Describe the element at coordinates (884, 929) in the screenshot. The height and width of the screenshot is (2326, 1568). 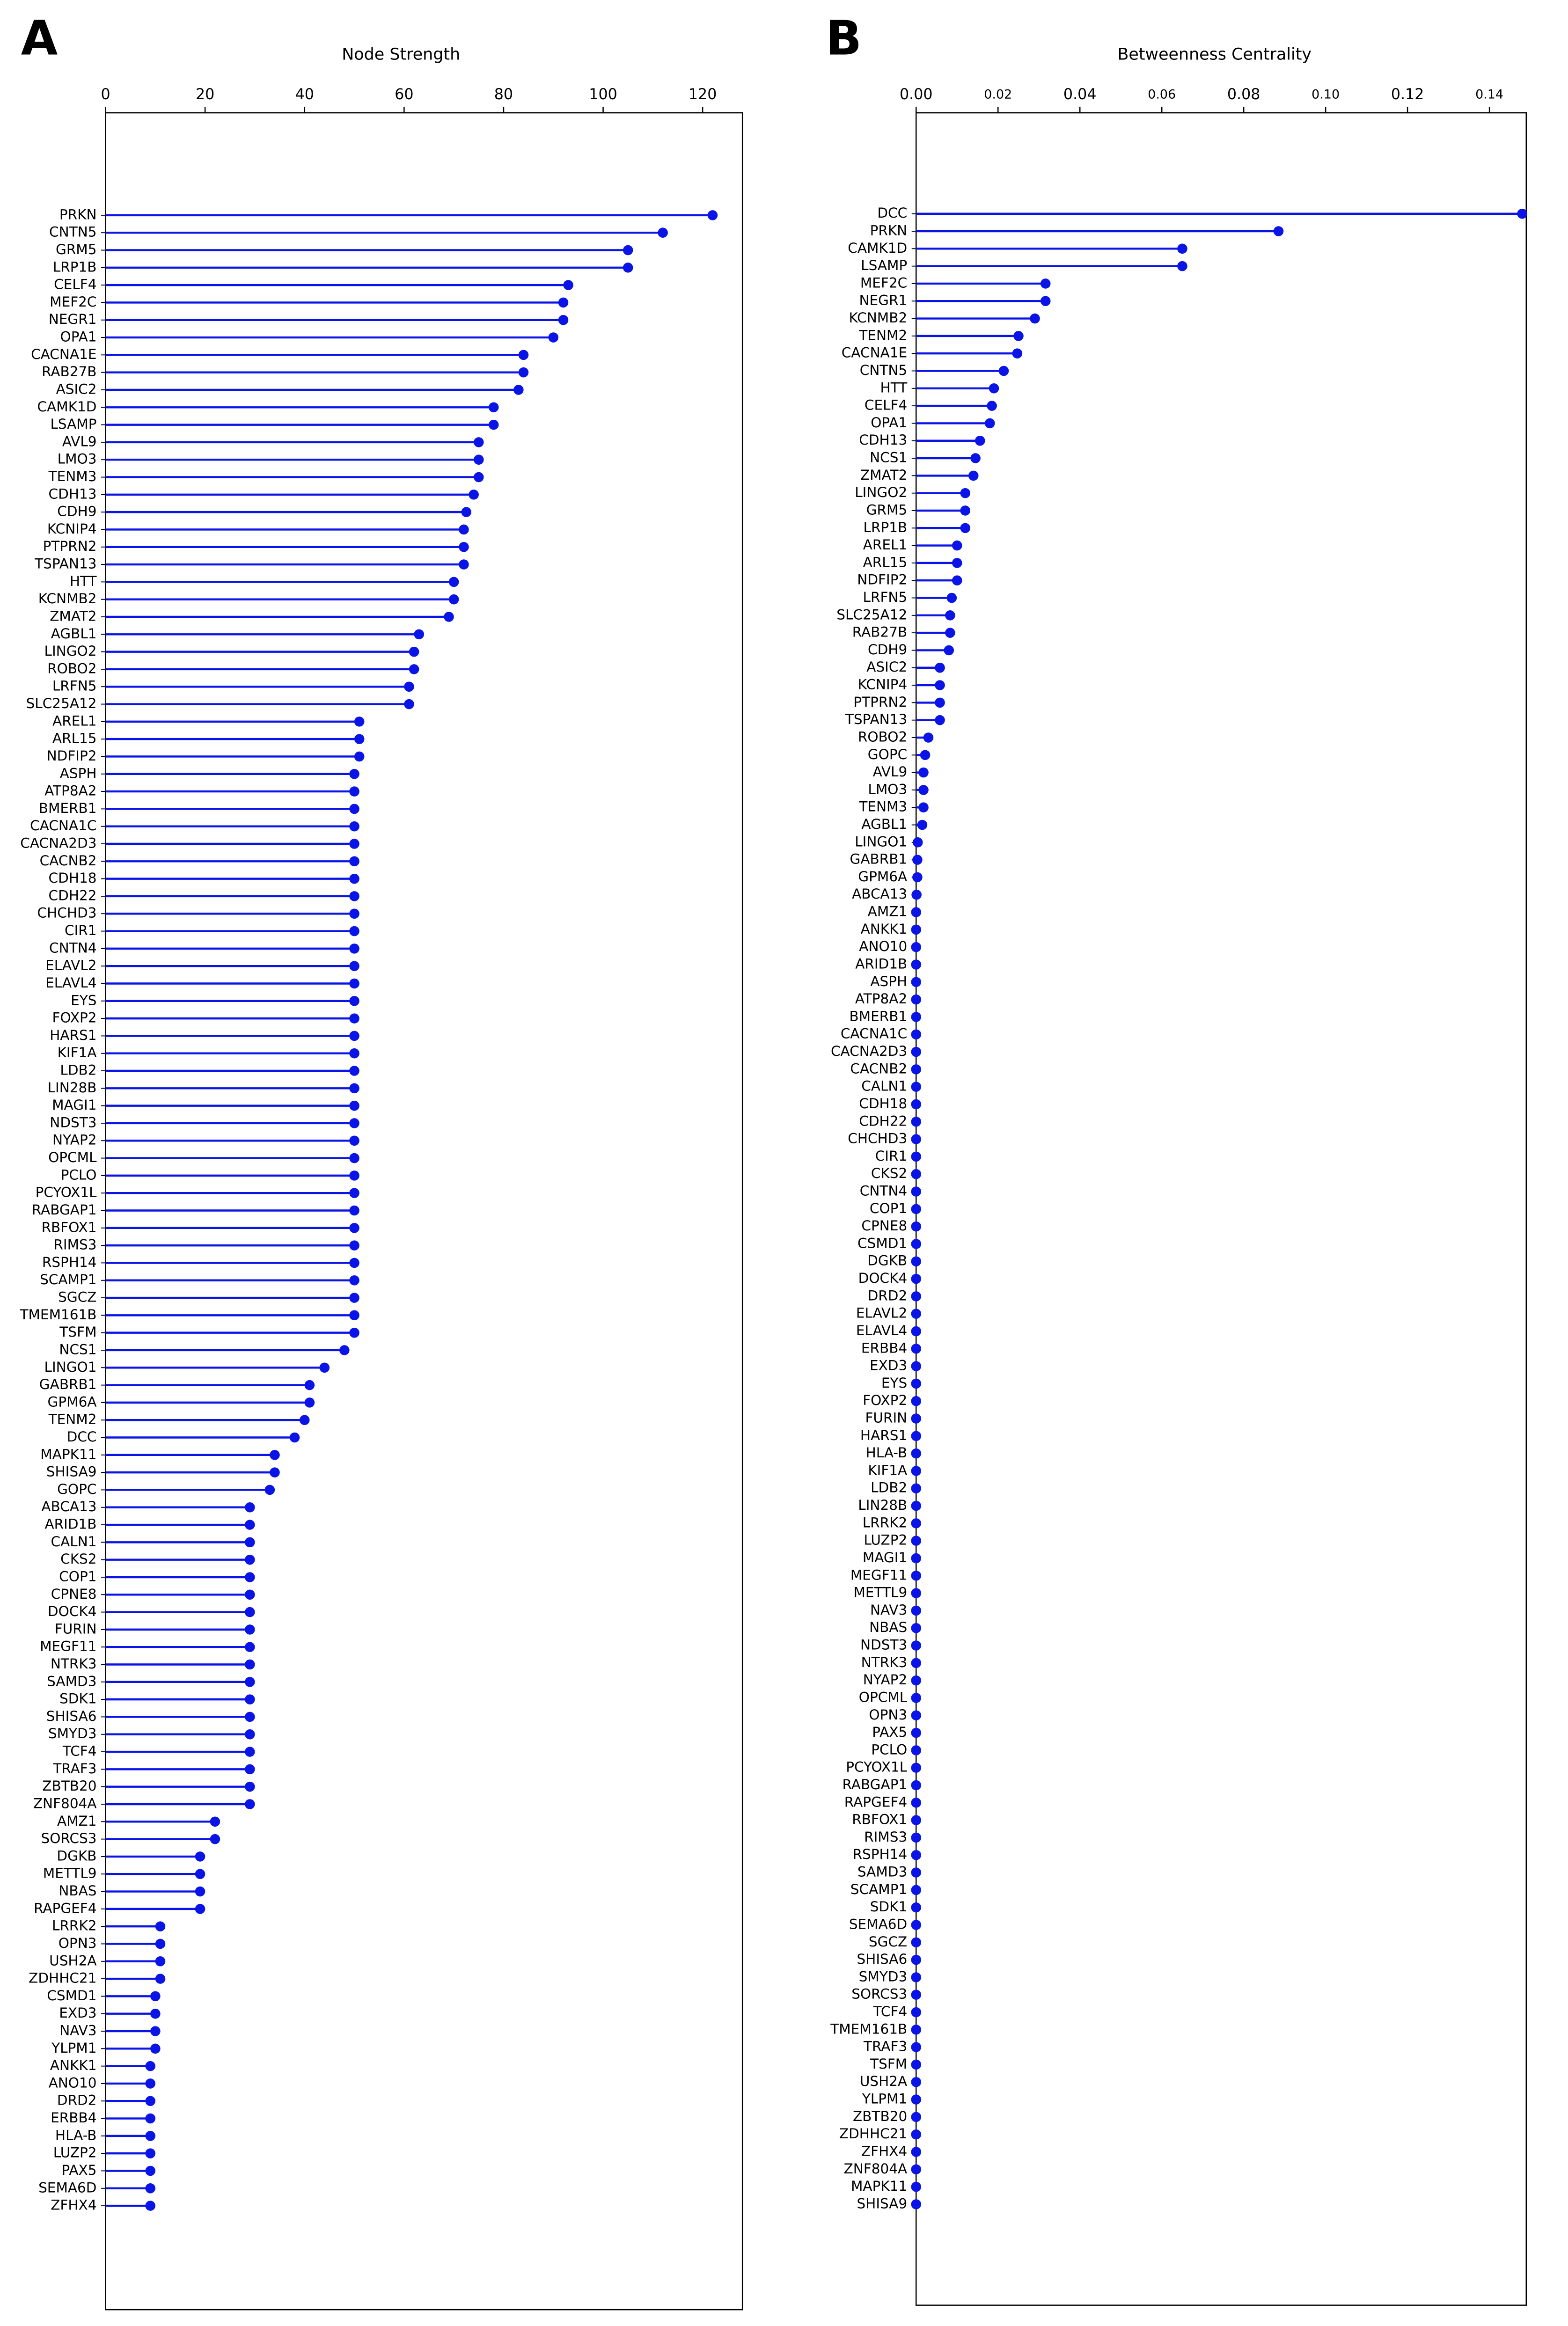
I see `y-tick-label: ANKK1` at that location.